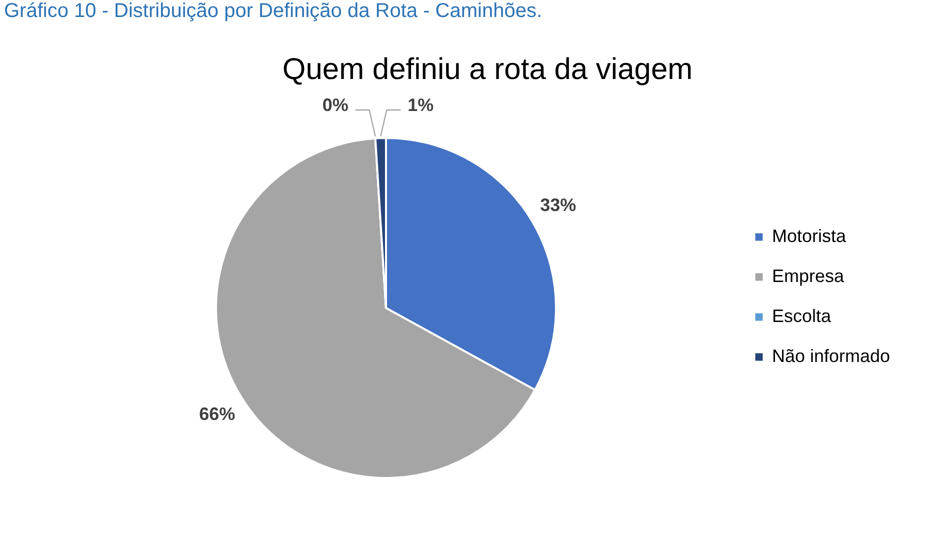 The image size is (935, 533). I want to click on data-label: 33%, so click(558, 205).